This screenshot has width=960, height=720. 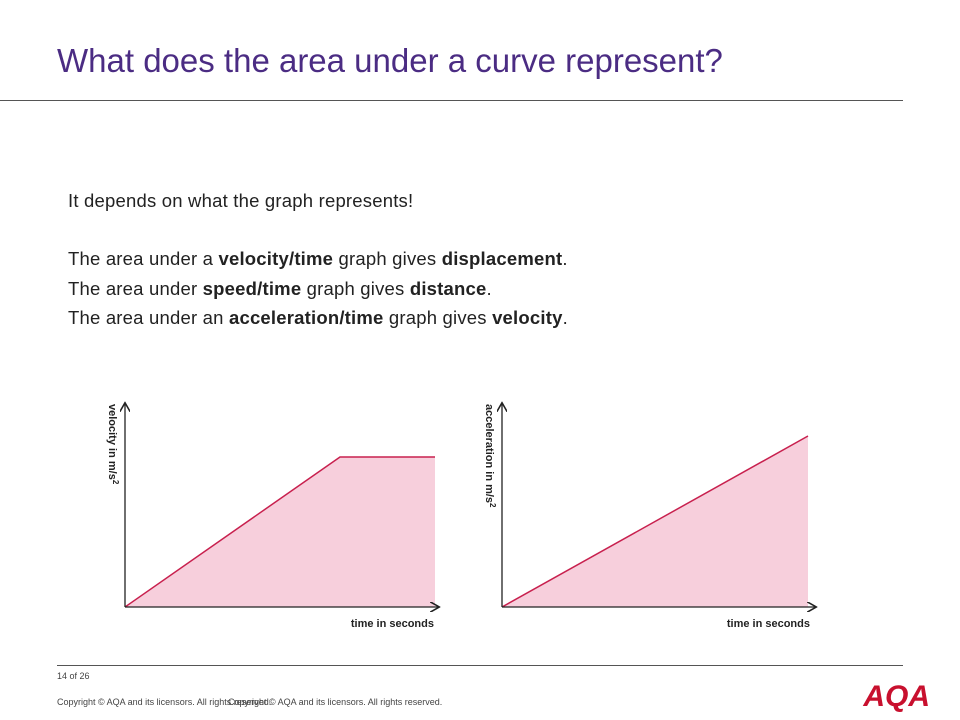 I want to click on text-run: The area under, so click(x=135, y=288).